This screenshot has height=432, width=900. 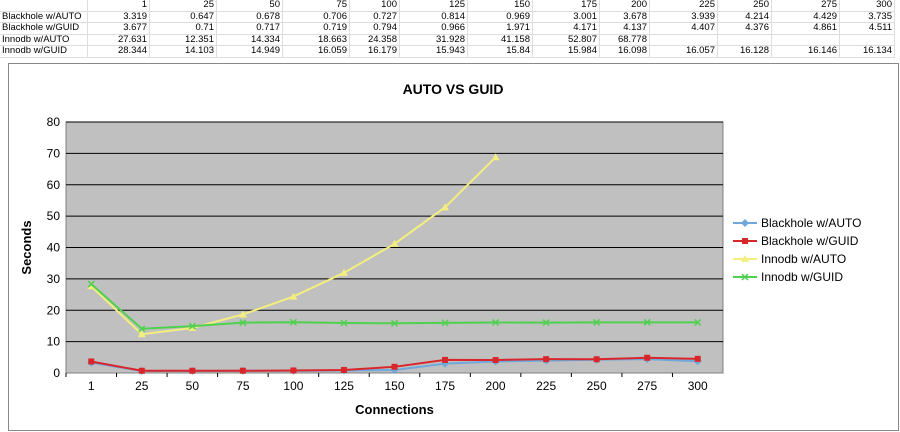 What do you see at coordinates (118, 17) in the screenshot?
I see `sheet-cell: 3.319` at bounding box center [118, 17].